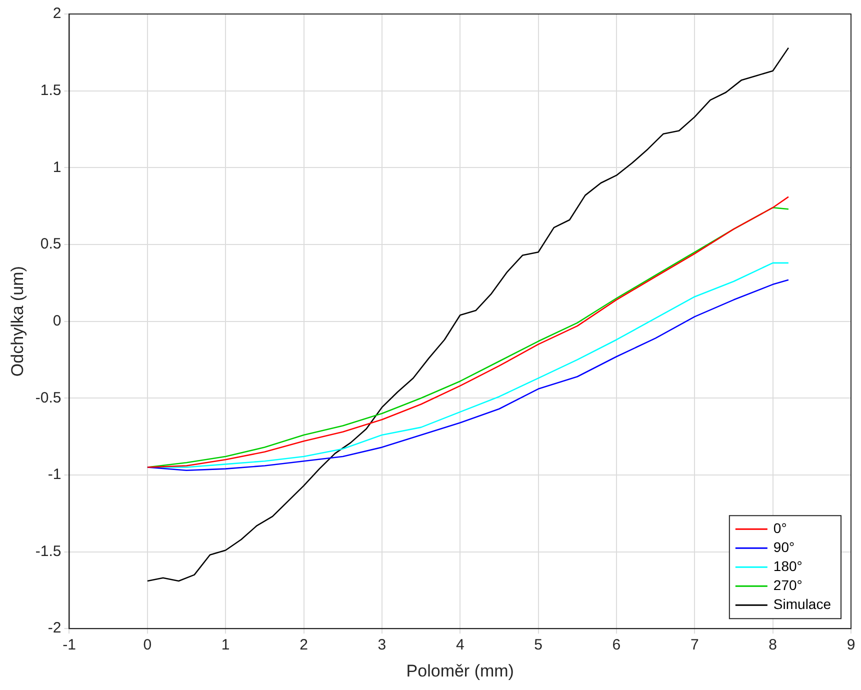 The width and height of the screenshot is (861, 690). What do you see at coordinates (57, 13) in the screenshot?
I see `y-tick-label: 2` at bounding box center [57, 13].